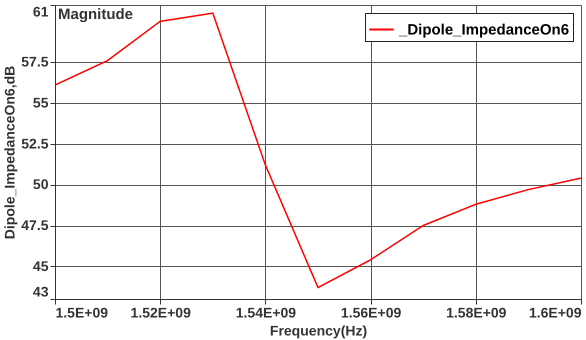 Image resolution: width=586 pixels, height=340 pixels. Describe the element at coordinates (371, 312) in the screenshot. I see `x-tick-label: 1.56E+09` at that location.